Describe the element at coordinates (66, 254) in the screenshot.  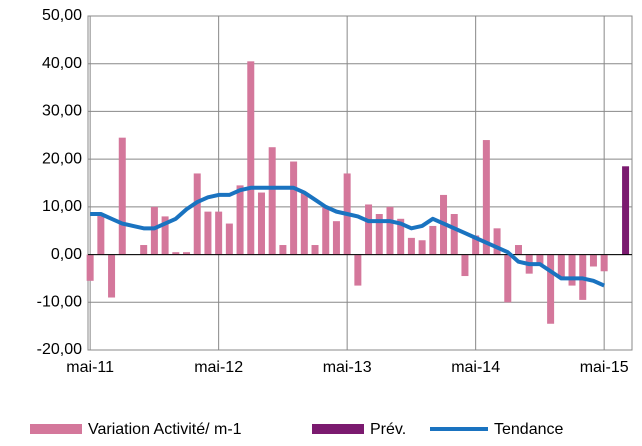
I see `y-tick-label: 0,00` at that location.